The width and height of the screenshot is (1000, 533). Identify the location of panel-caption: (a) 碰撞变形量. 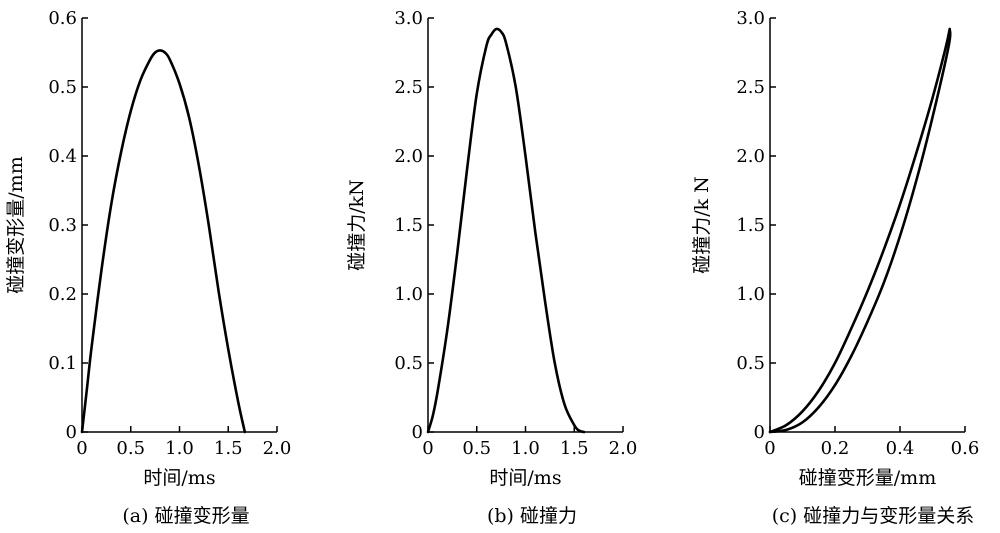
(185, 516).